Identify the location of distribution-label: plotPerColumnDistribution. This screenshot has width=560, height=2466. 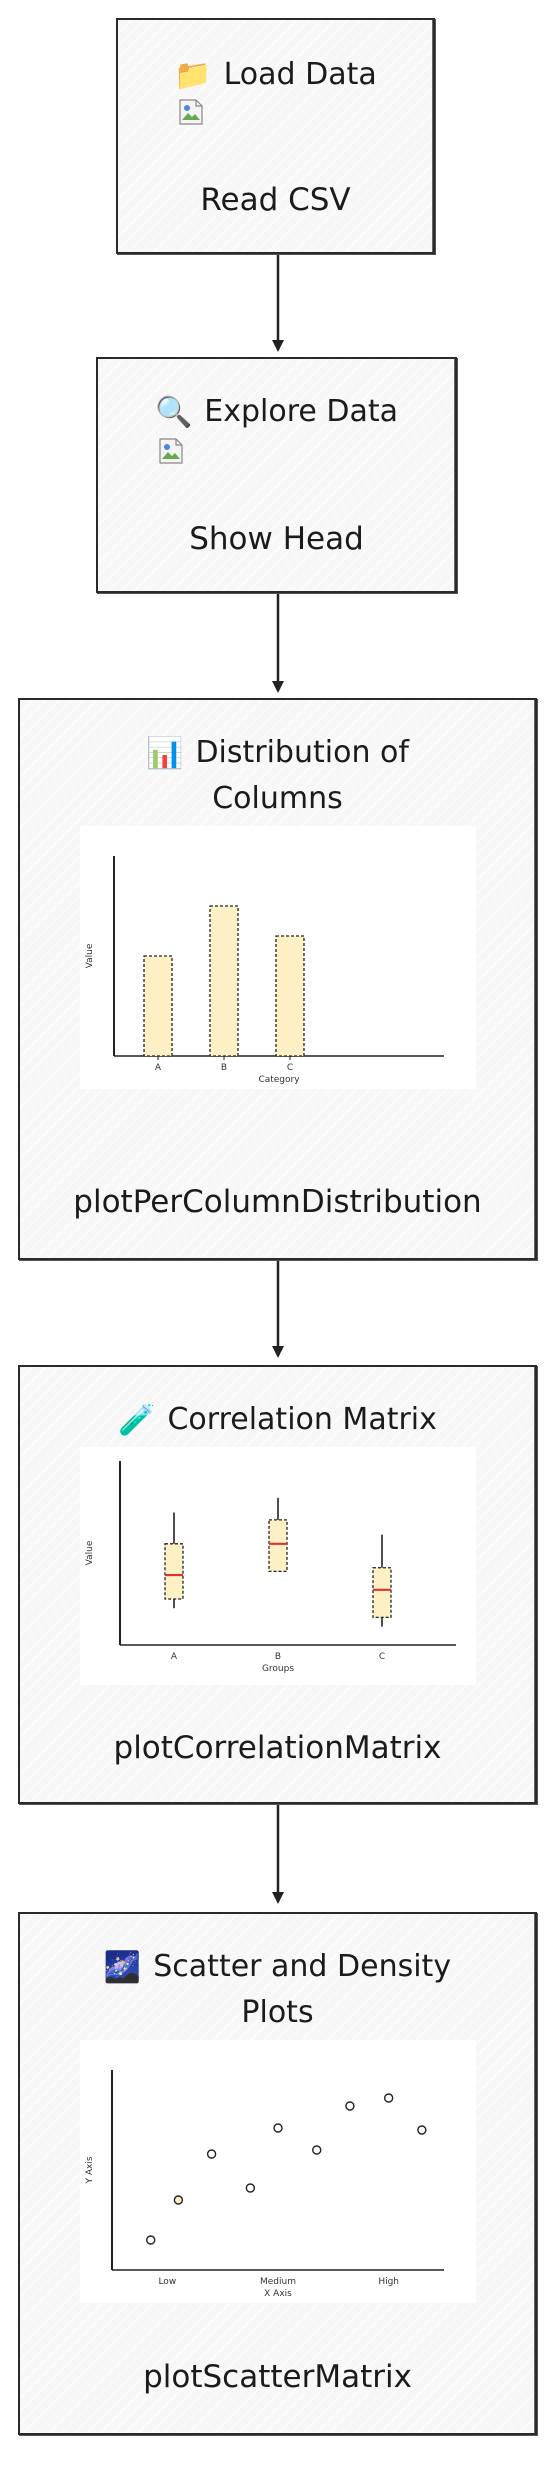
(277, 1202).